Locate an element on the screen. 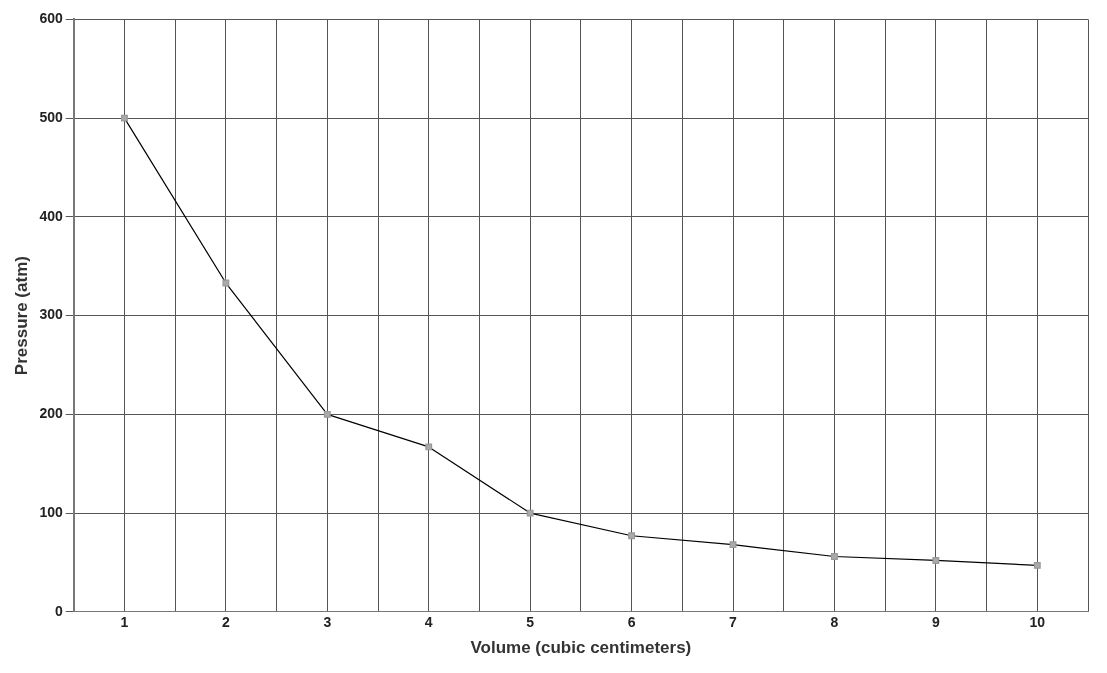 Image resolution: width=1107 pixels, height=673 pixels. y-tick-label: 600 is located at coordinates (51, 18).